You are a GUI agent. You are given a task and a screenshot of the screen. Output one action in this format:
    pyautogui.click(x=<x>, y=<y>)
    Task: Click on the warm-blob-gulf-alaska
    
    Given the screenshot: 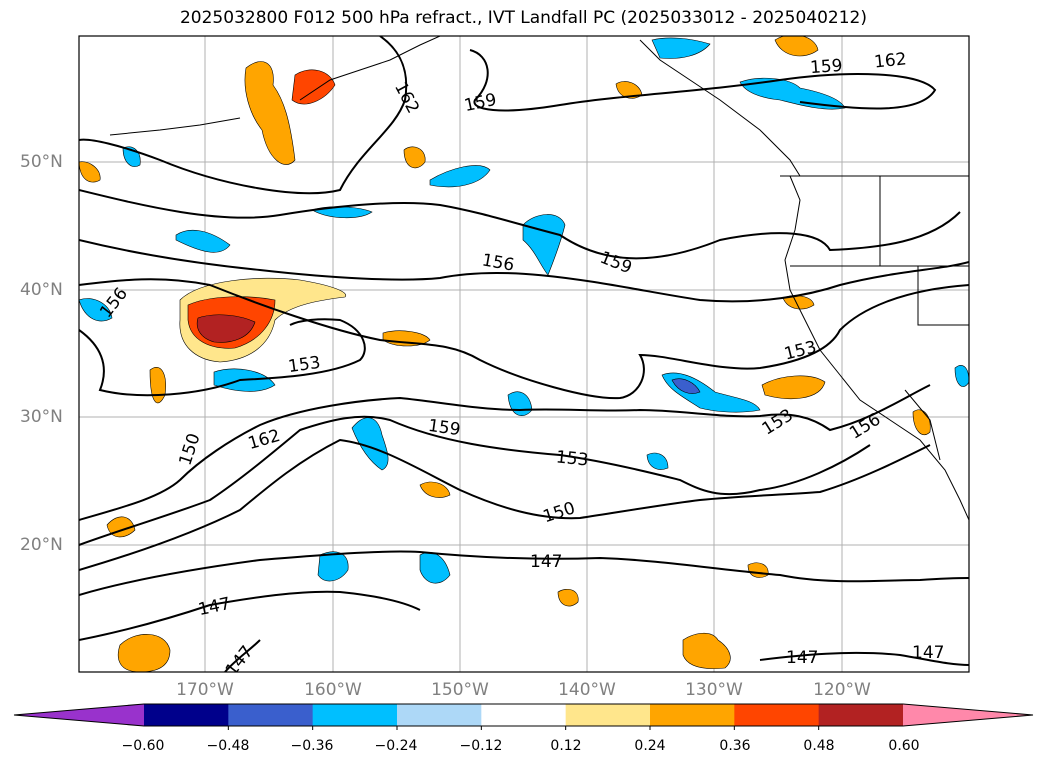 What is the action you would take?
    pyautogui.click(x=270, y=113)
    